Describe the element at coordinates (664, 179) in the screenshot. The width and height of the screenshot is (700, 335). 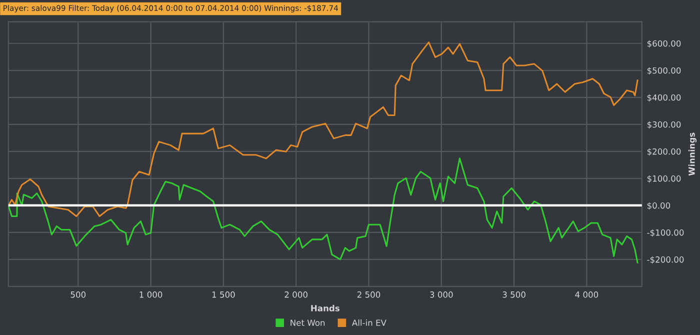
I see `y-tick-label: $100.00` at that location.